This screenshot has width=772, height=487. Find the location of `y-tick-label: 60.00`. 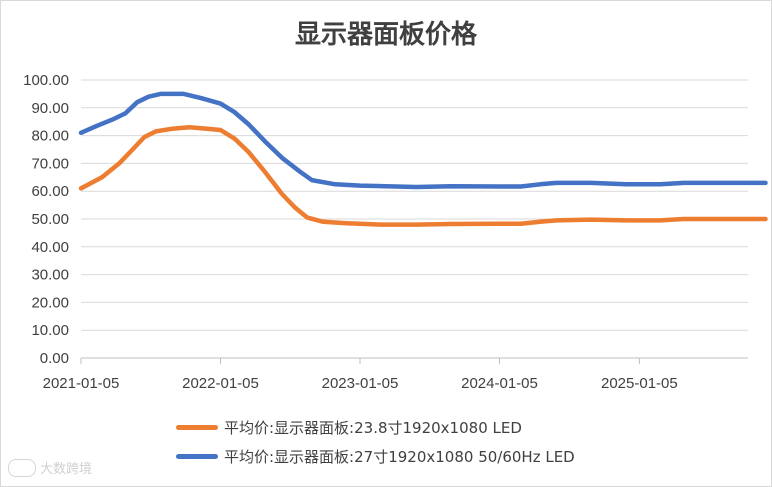

y-tick-label: 60.00 is located at coordinates (50, 191).